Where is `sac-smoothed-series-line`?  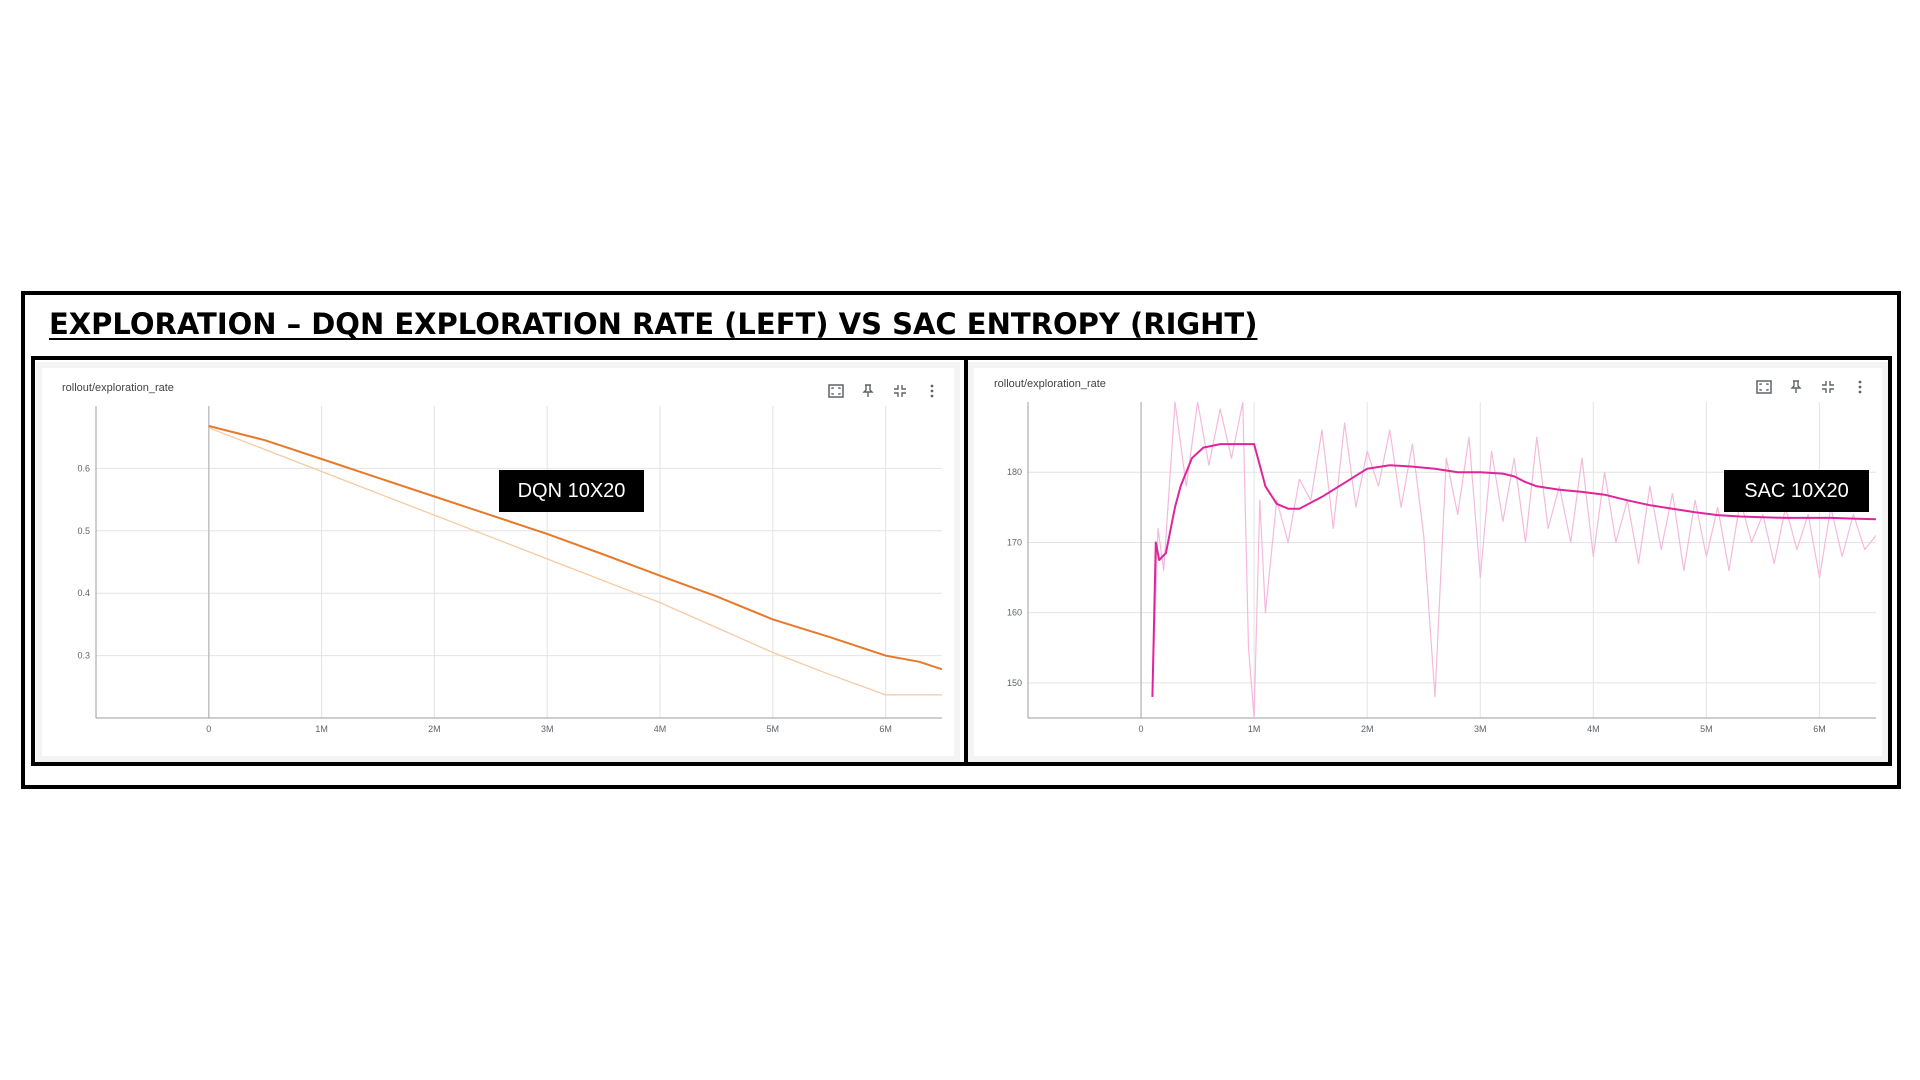 sac-smoothed-series-line is located at coordinates (1513, 570).